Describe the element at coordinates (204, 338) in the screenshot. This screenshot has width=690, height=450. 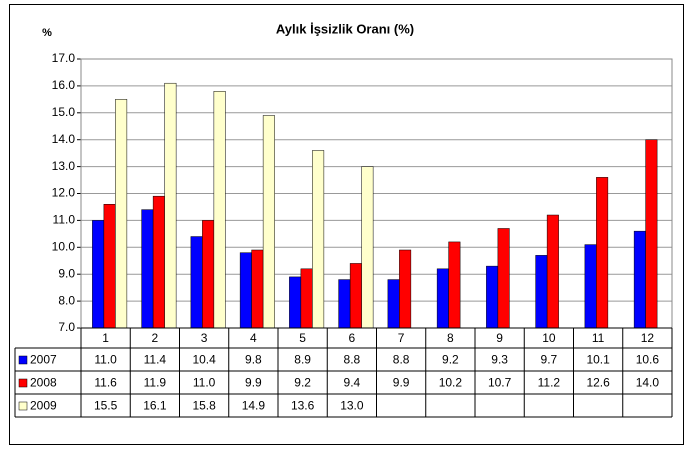
I see `x-tick-label: 3` at that location.